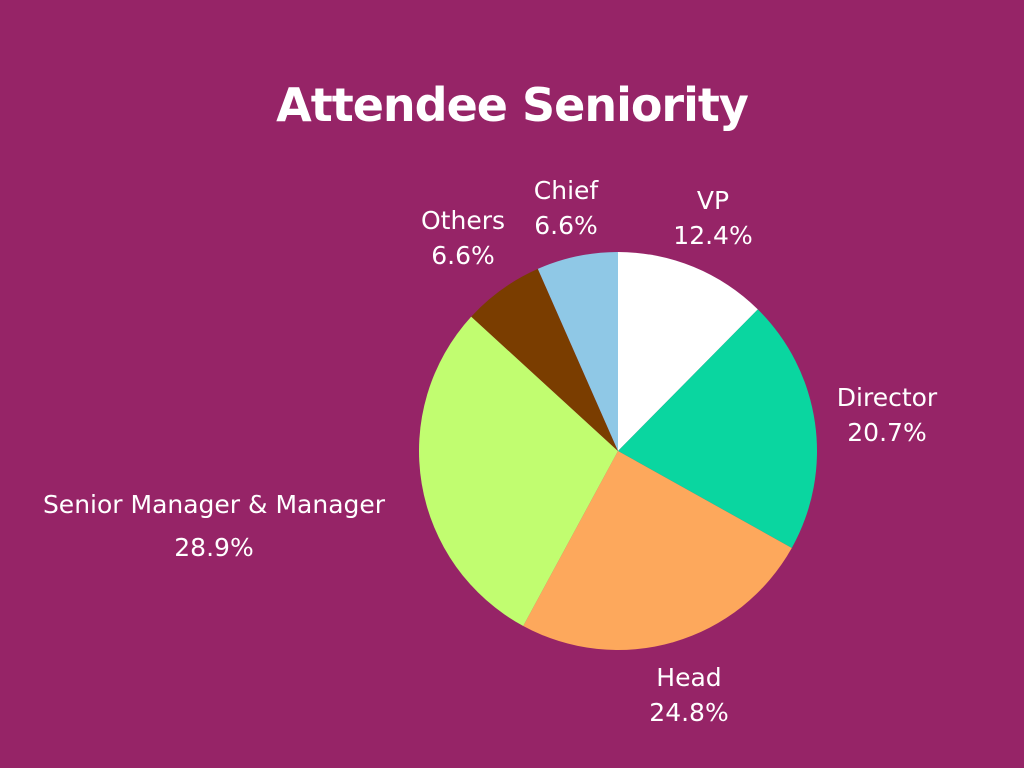  I want to click on slice-label-name: Director, so click(887, 397).